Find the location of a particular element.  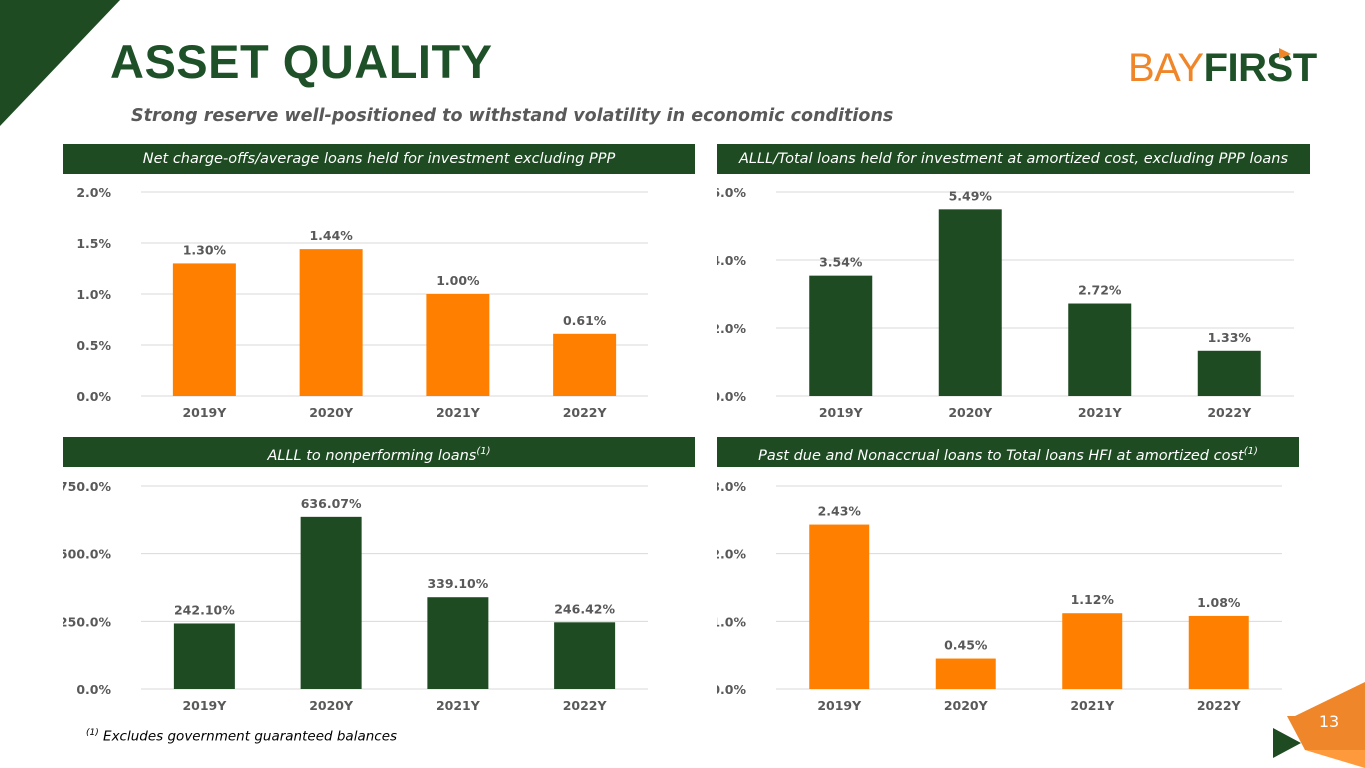

banner-alll-nonperforming-footnote-marker: (1) is located at coordinates (483, 451).